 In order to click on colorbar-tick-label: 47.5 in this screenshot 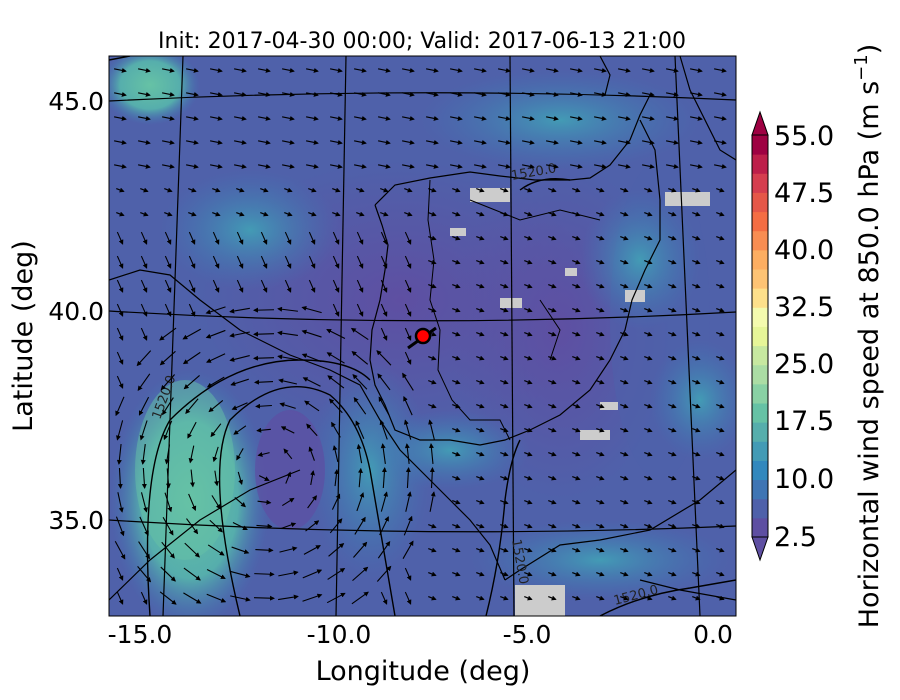, I will do `click(804, 193)`.